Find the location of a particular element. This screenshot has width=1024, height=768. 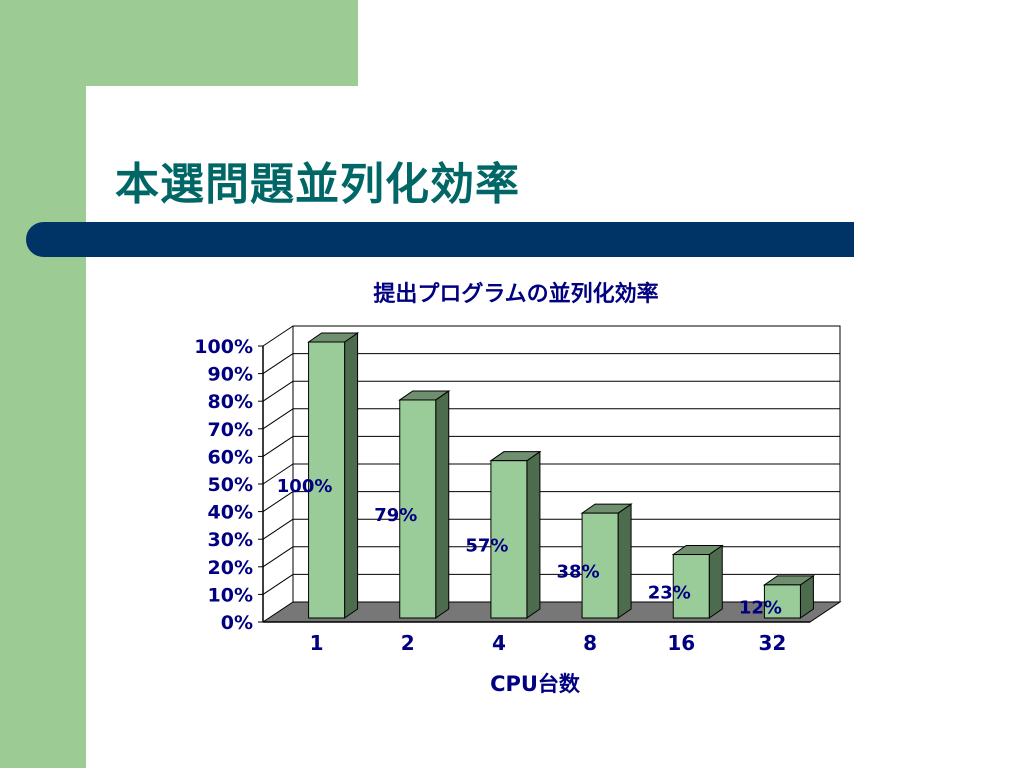

data-label: 12% is located at coordinates (760, 607).